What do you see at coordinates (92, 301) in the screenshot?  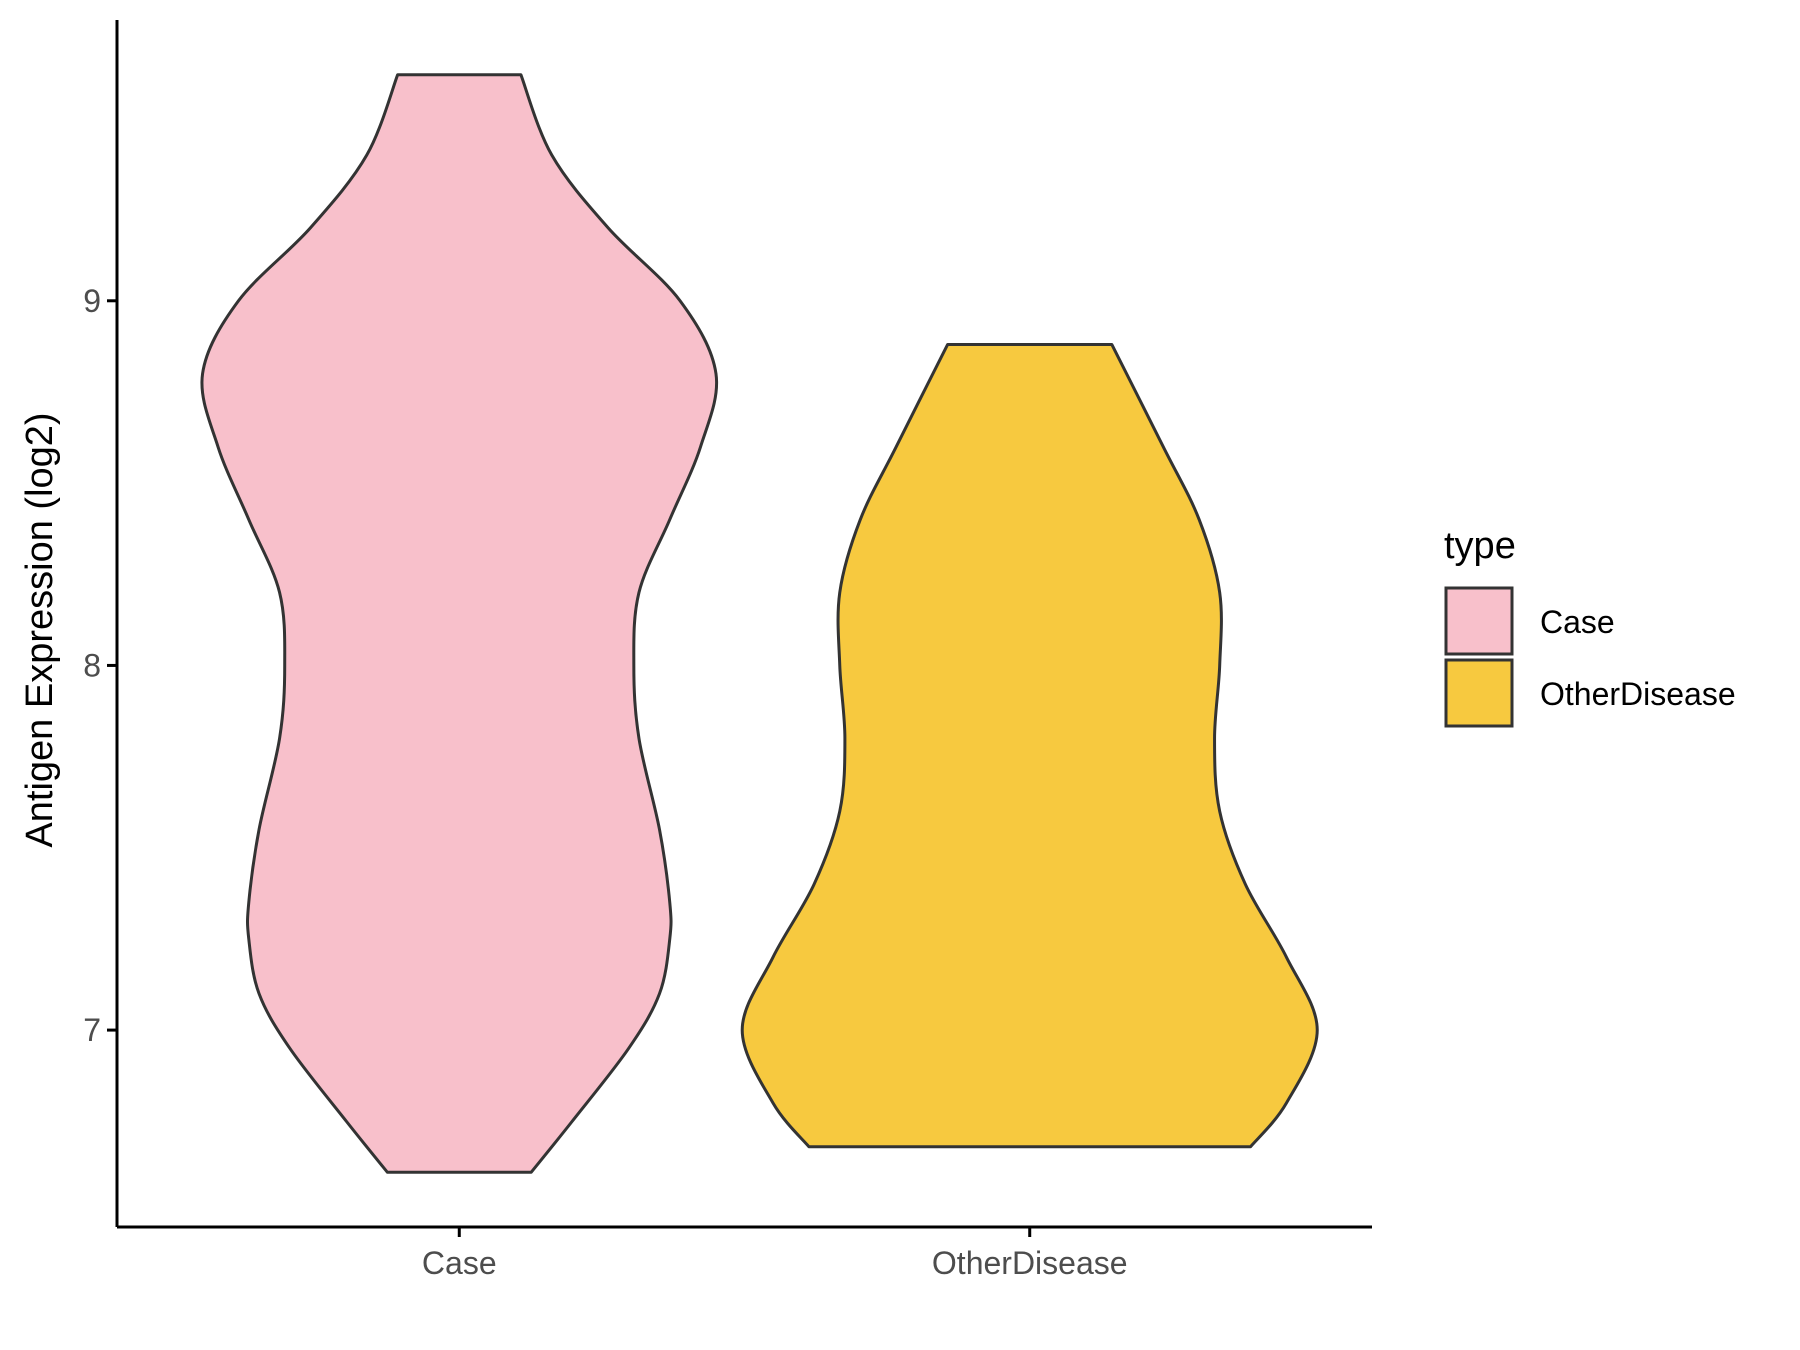 I see `y-tick-label-9: 9` at bounding box center [92, 301].